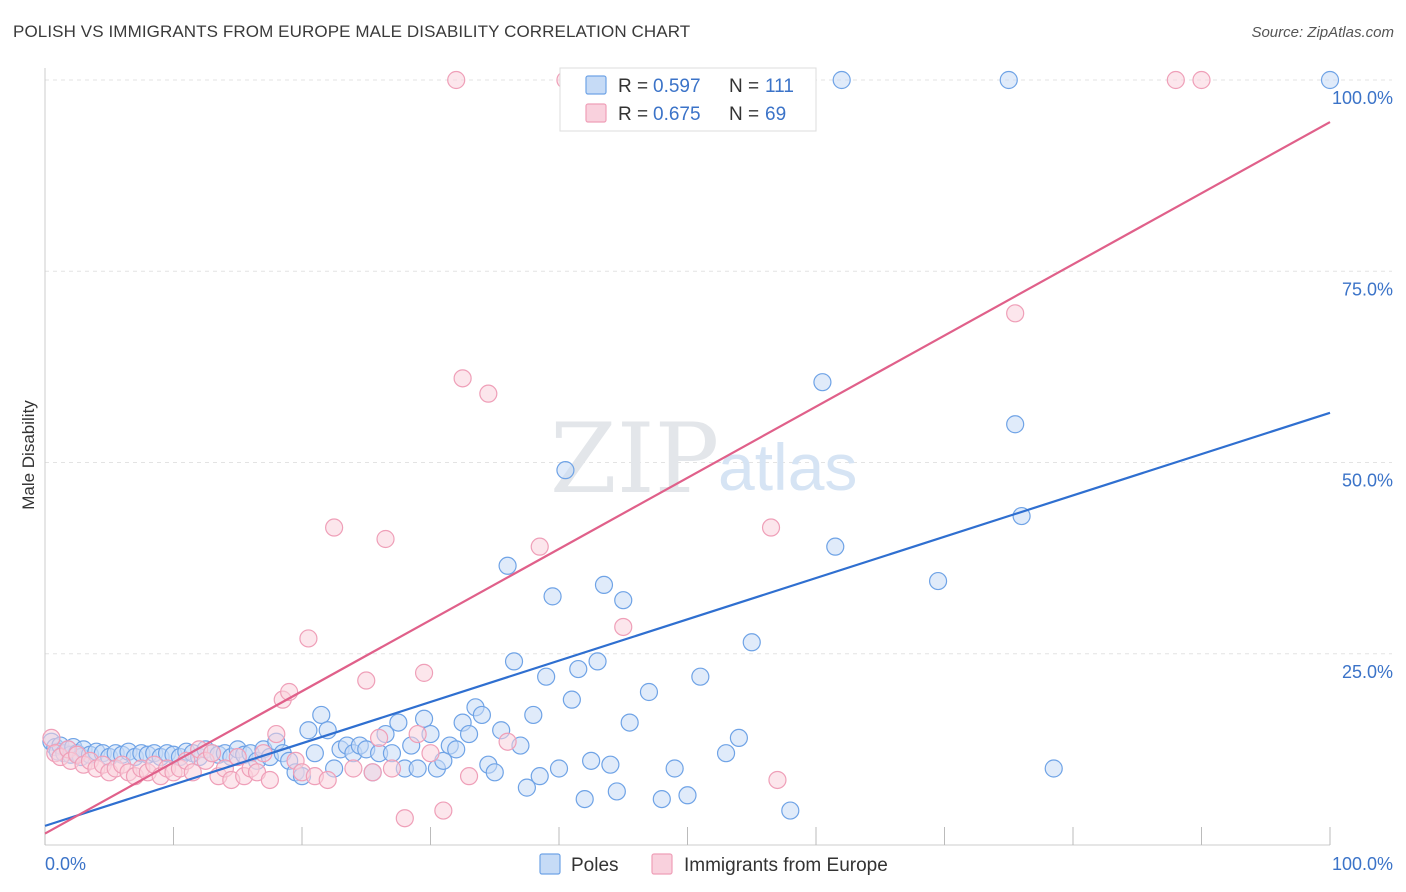 The height and width of the screenshot is (892, 1406). What do you see at coordinates (662, 864) in the screenshot?
I see `immigrants-series-swatch` at bounding box center [662, 864].